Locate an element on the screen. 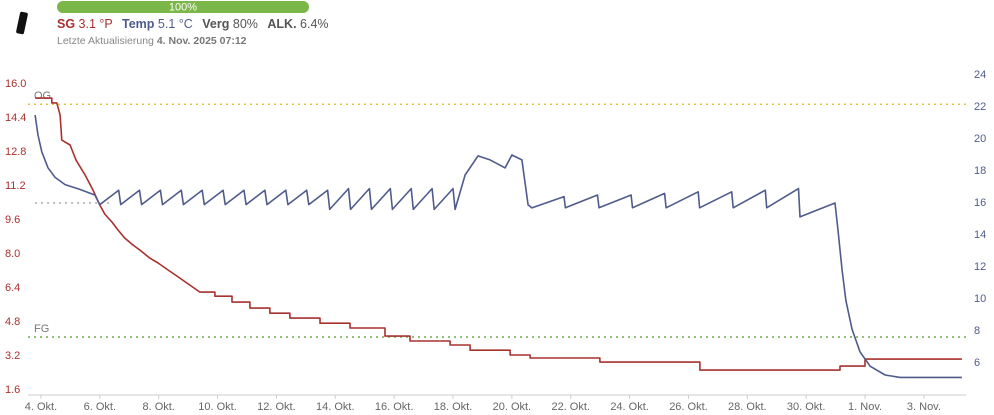  update-time: 4. Nov. 2025 07:12 is located at coordinates (202, 41).